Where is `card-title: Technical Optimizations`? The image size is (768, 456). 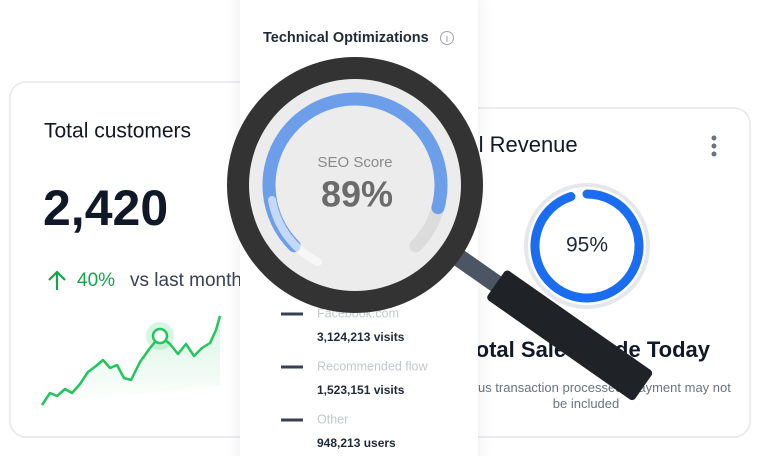
card-title: Technical Optimizations is located at coordinates (346, 38).